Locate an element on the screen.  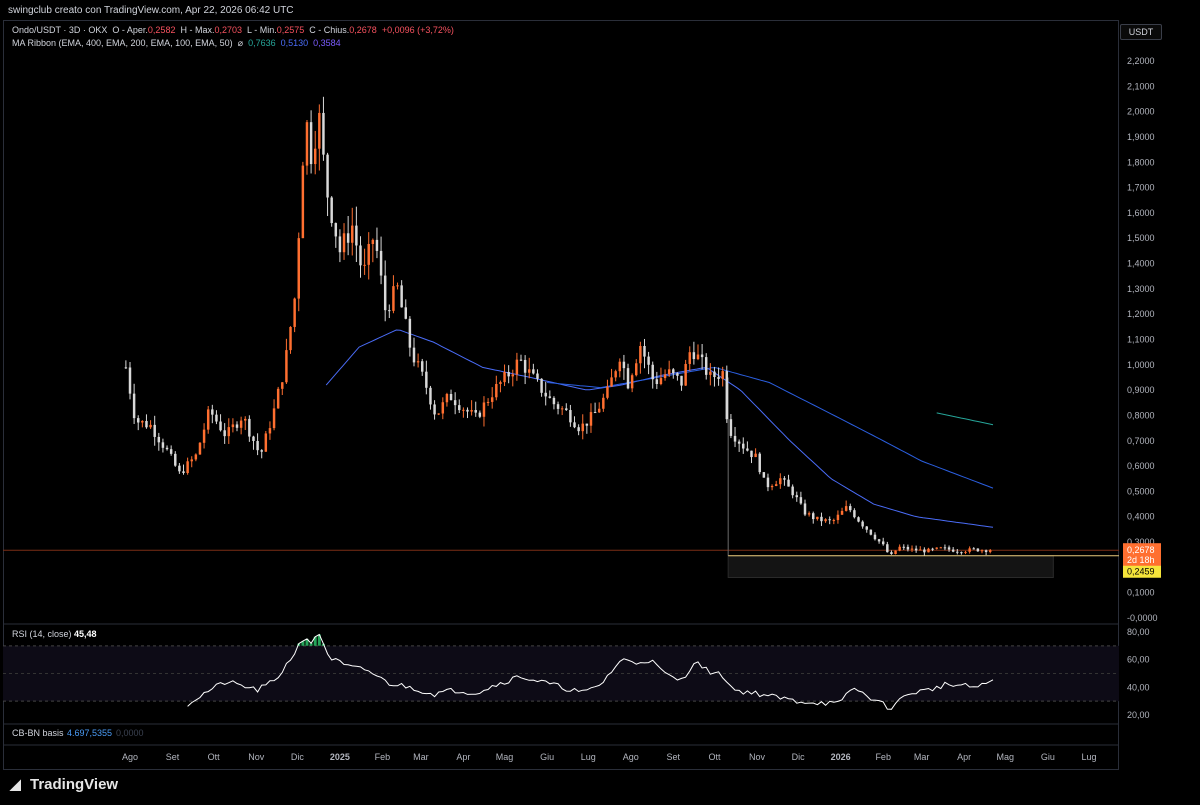
ema-400-line is located at coordinates (965, 419).